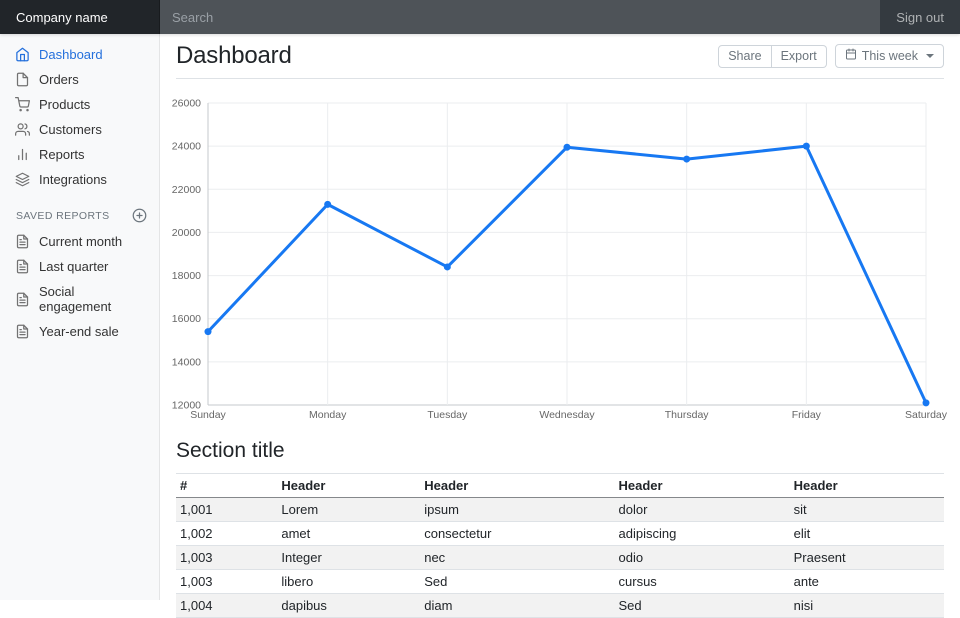  What do you see at coordinates (80, 79) in the screenshot?
I see `sidebar-item-orders: Orders` at bounding box center [80, 79].